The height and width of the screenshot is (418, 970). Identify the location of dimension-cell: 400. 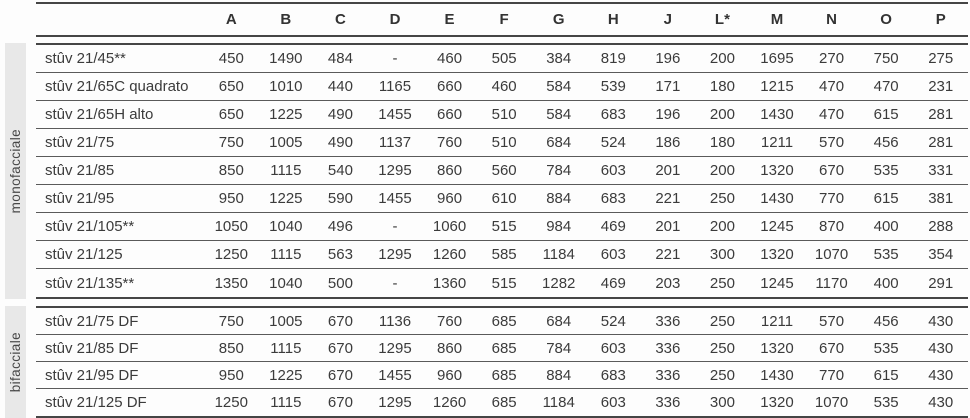
(886, 283).